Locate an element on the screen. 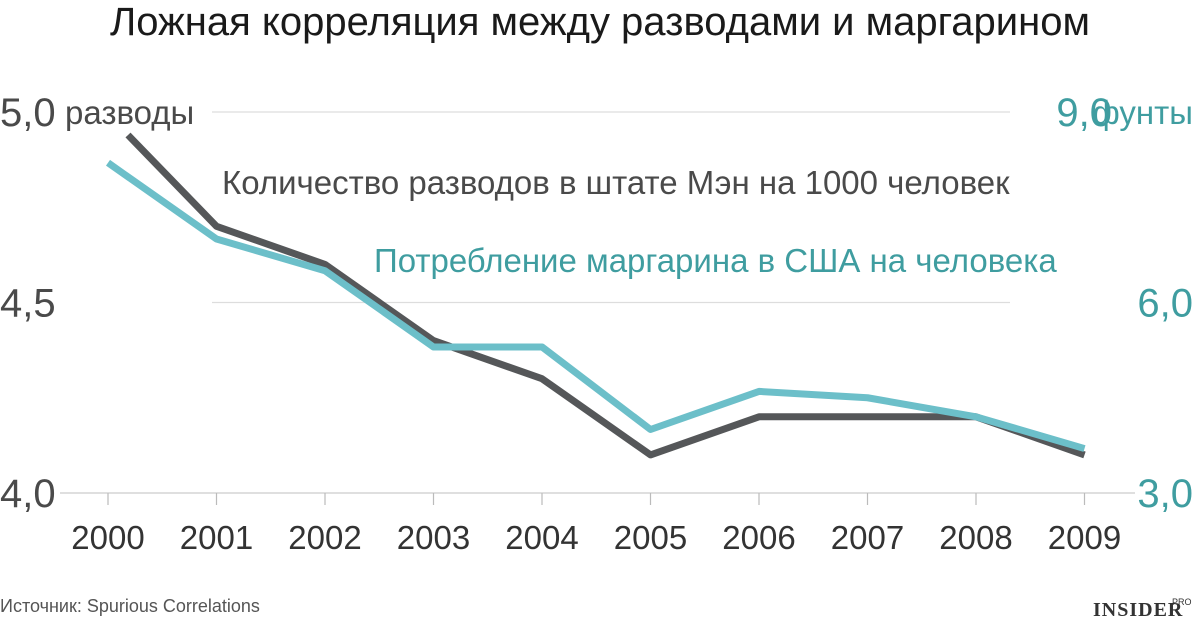  right-axis-tick-label: 9,0 is located at coordinates (1084, 113).